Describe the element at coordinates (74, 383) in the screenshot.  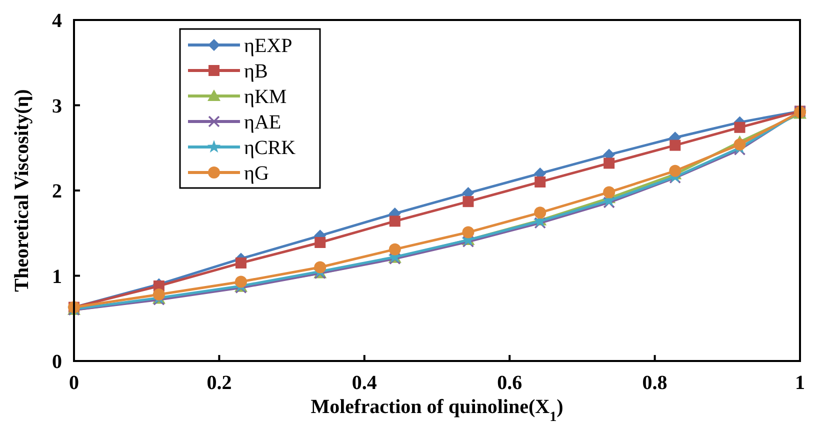
I see `x-tick-label: 0` at that location.